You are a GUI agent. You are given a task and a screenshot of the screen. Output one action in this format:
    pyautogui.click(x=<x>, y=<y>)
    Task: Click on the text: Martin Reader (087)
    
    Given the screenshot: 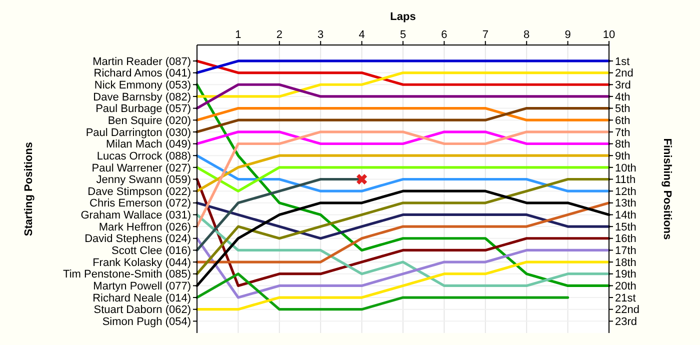 What is the action you would take?
    pyautogui.click(x=141, y=62)
    